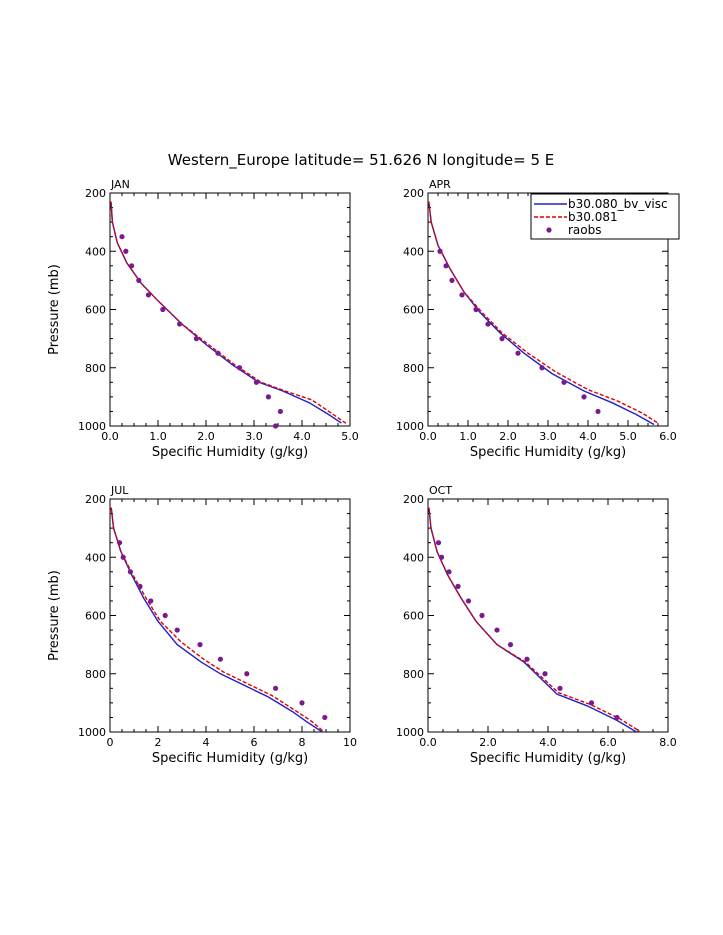  I want to click on x-tick-label: 10, so click(350, 742).